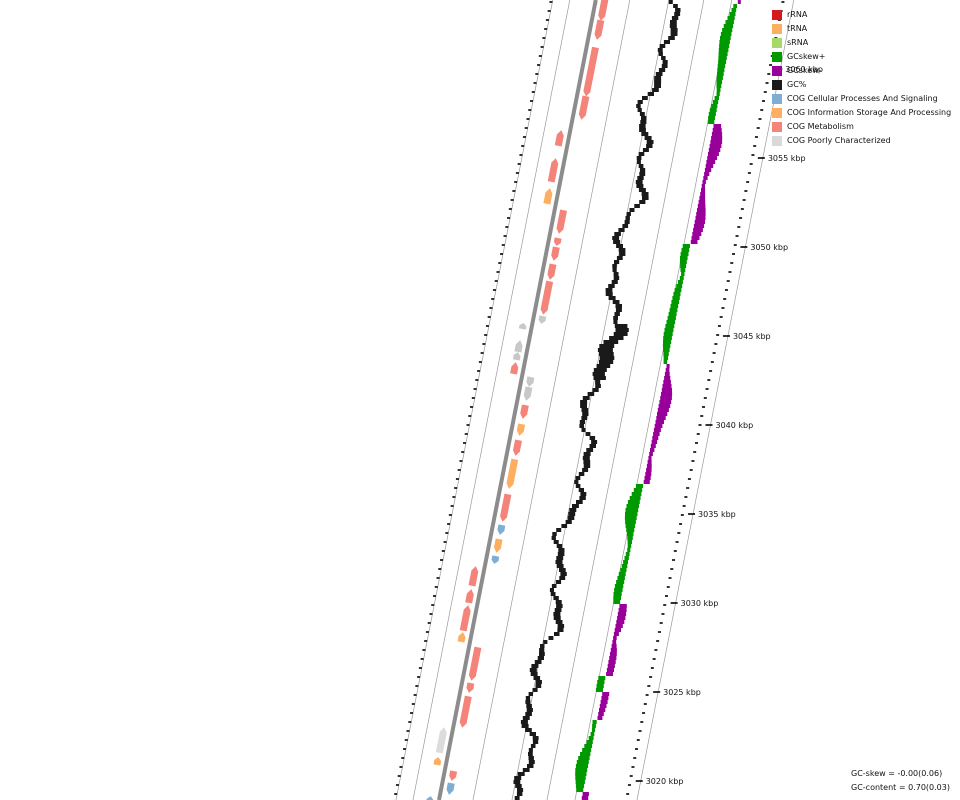 Image resolution: width=960 pixels, height=800 pixels. I want to click on tick-label: 3055 kbp, so click(787, 158).